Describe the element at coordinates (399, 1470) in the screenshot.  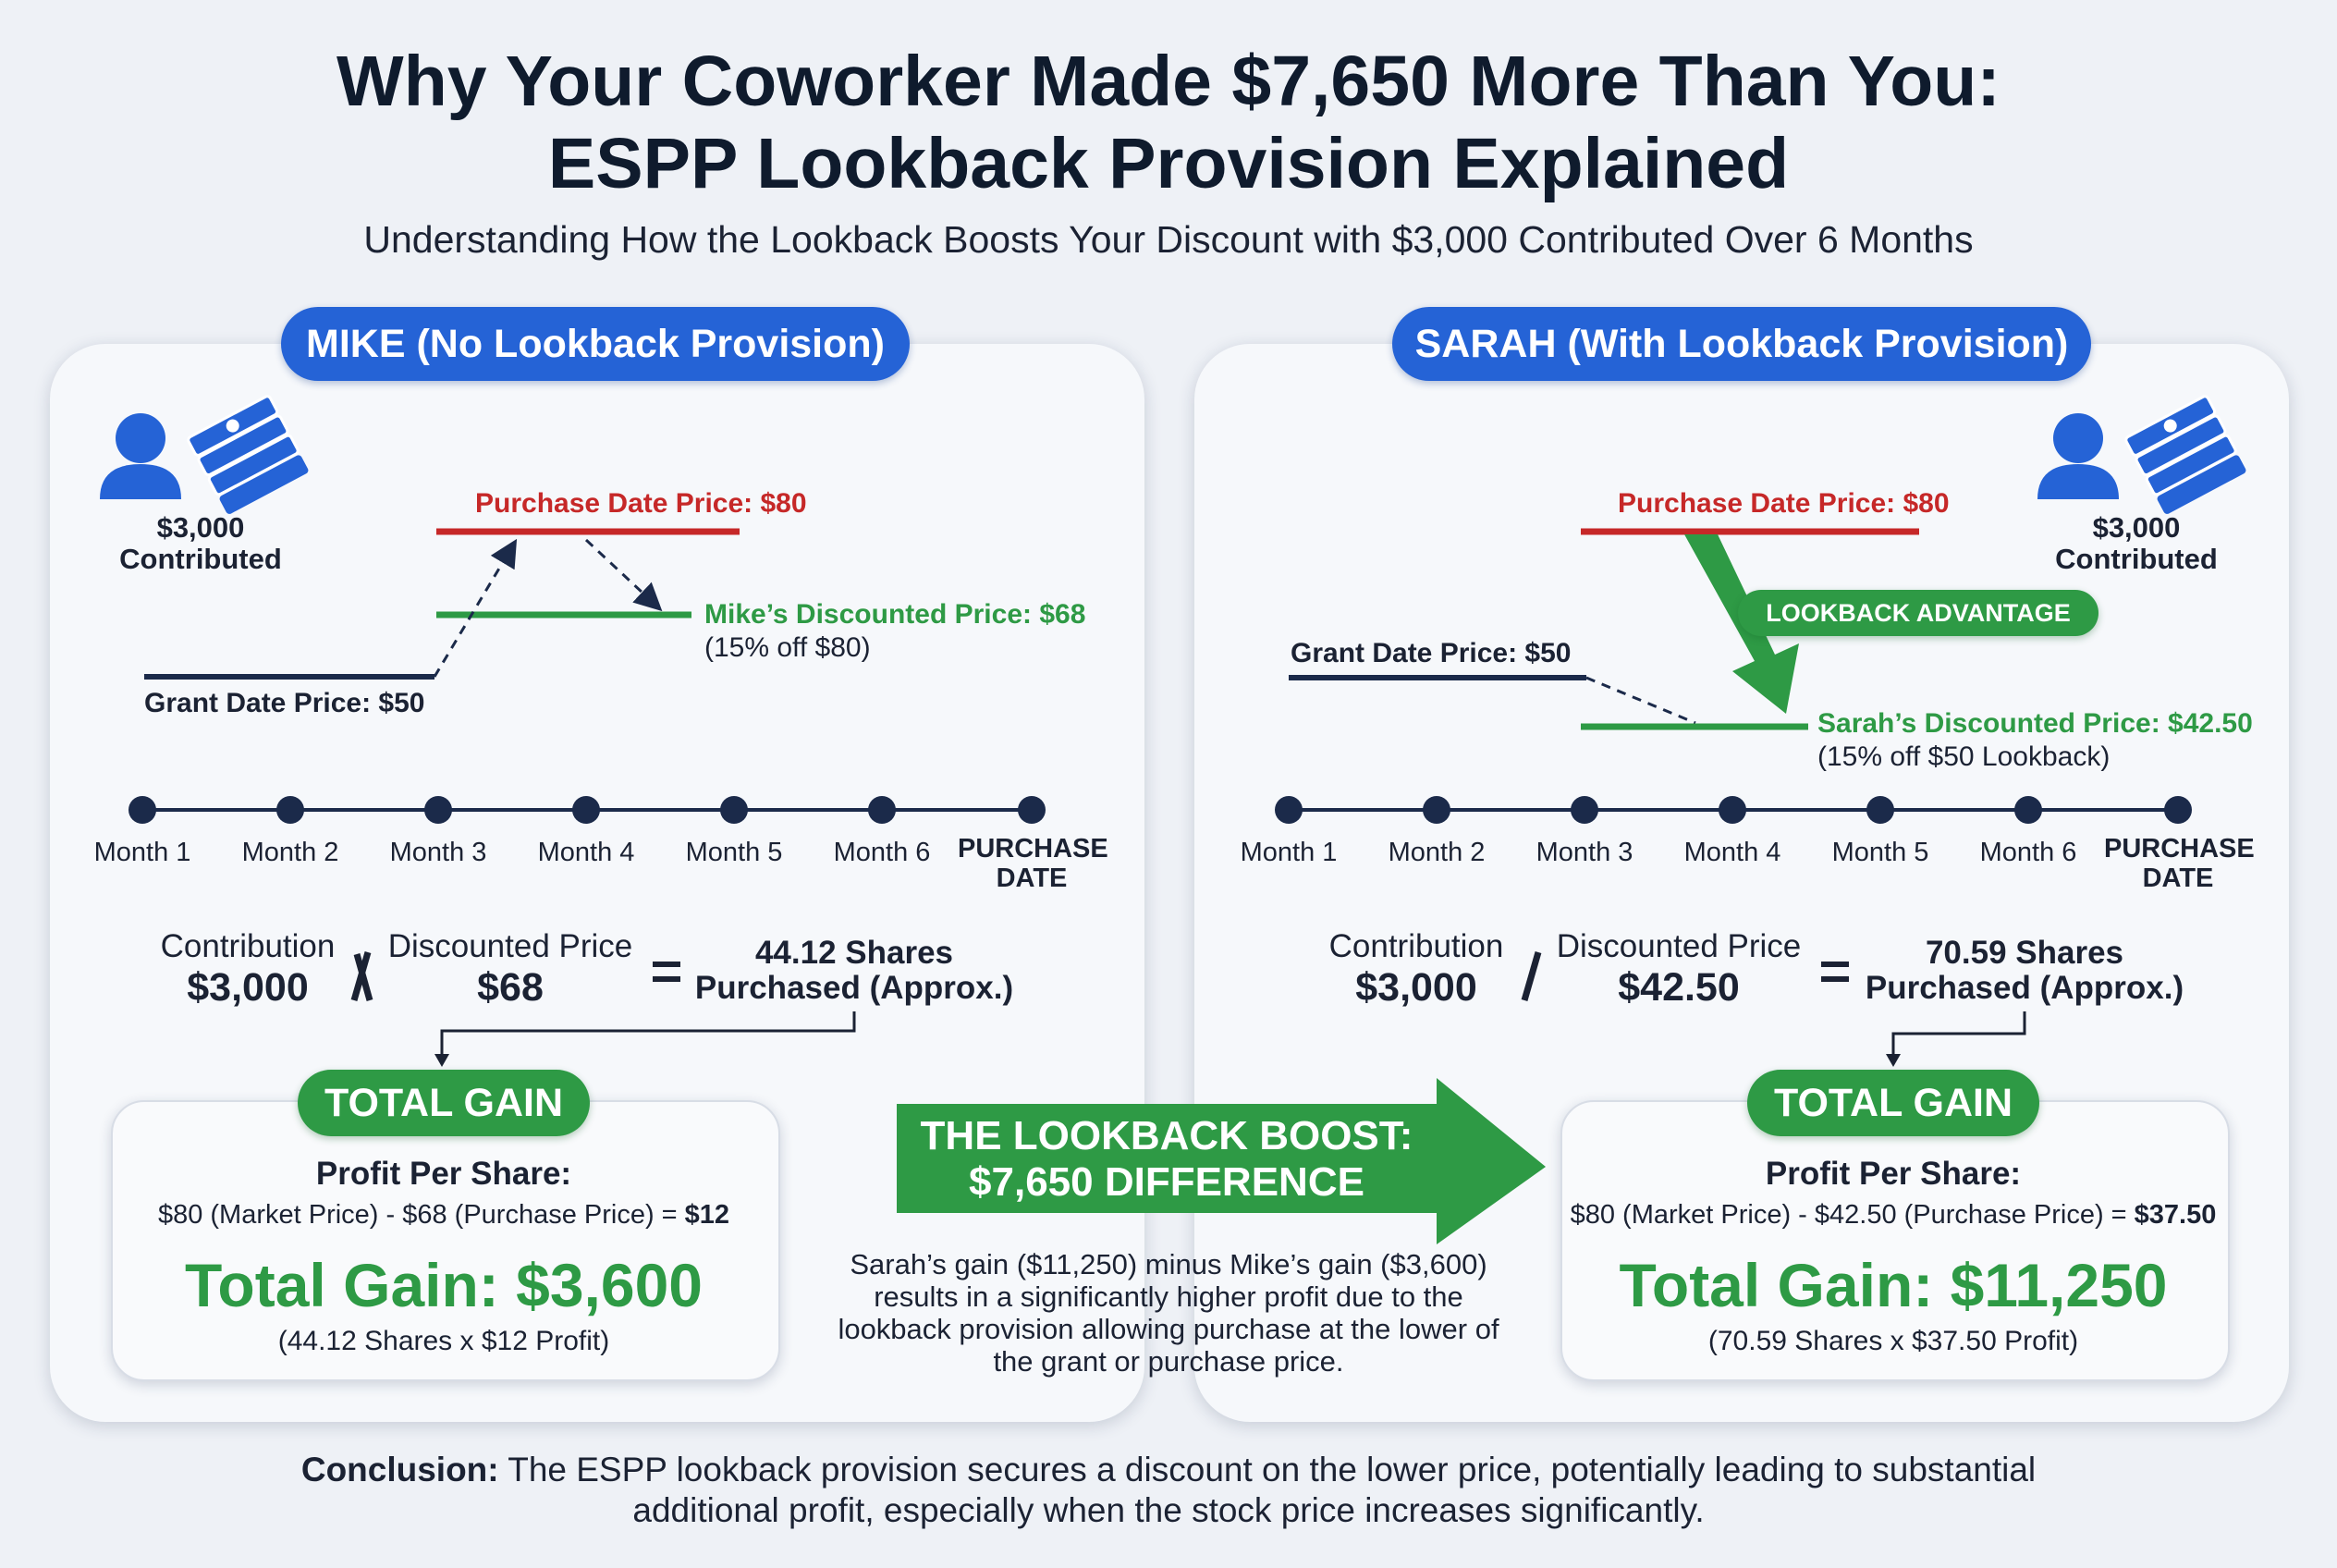
I see `conclusion-label: Conclusion:` at that location.